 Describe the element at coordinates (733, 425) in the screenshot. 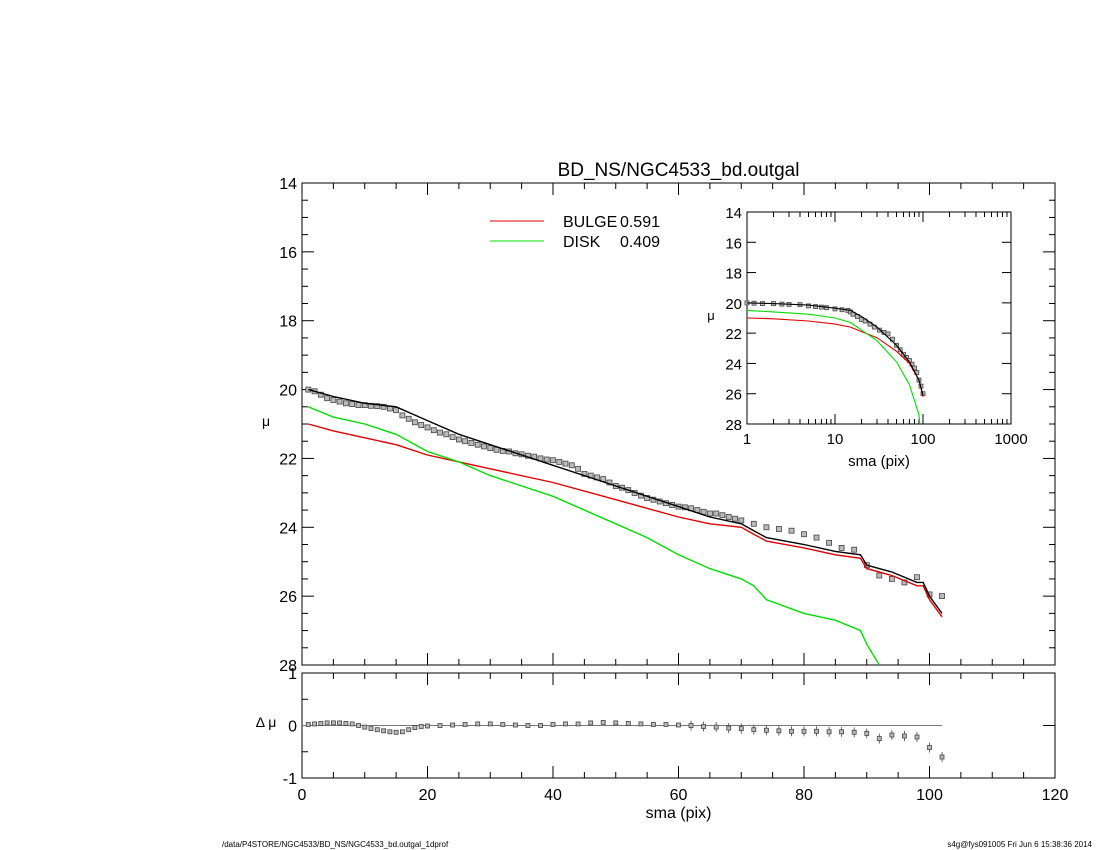

I see `inset-y-tick-label: 28` at that location.